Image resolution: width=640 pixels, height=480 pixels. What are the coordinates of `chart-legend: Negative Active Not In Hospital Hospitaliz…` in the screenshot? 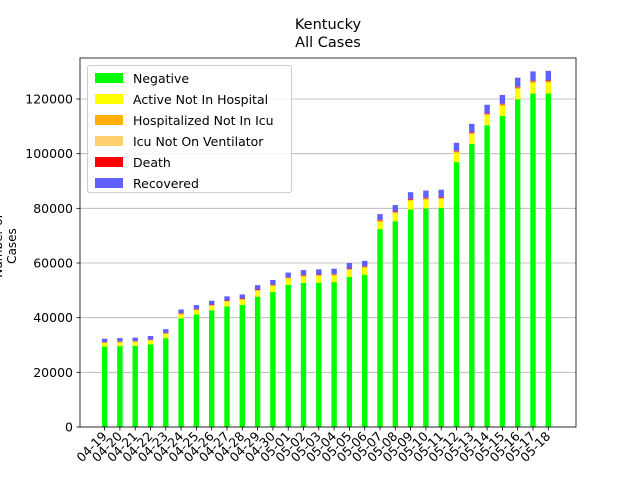 It's located at (189, 129).